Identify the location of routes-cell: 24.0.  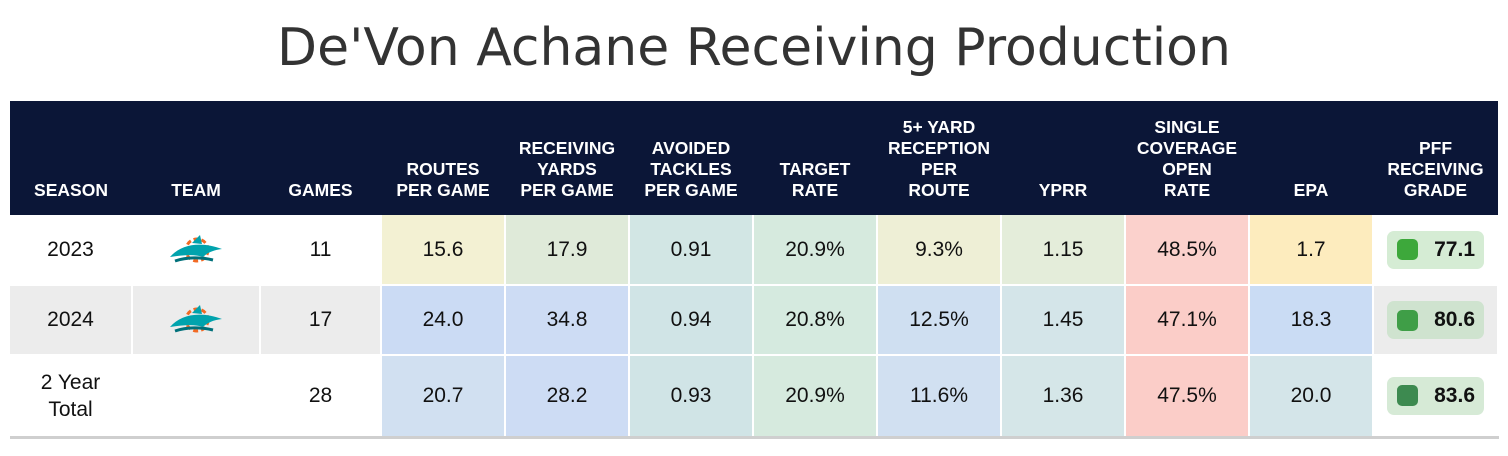
(443, 320).